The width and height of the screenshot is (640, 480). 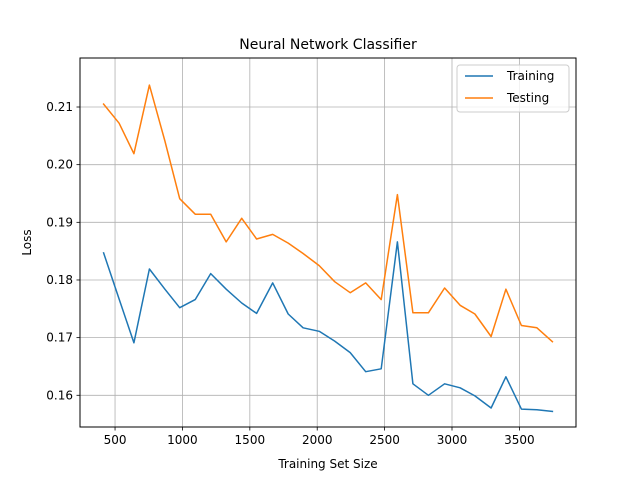 I want to click on y-tick-label: 0.21, so click(x=59, y=107).